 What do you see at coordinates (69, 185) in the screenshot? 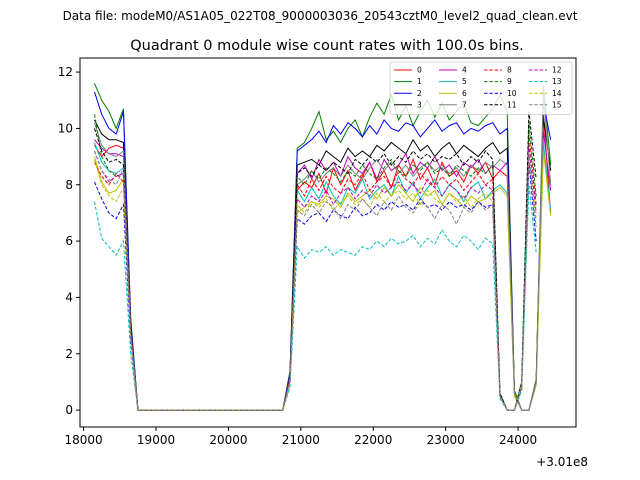
I see `y-tick-label: 8` at bounding box center [69, 185].